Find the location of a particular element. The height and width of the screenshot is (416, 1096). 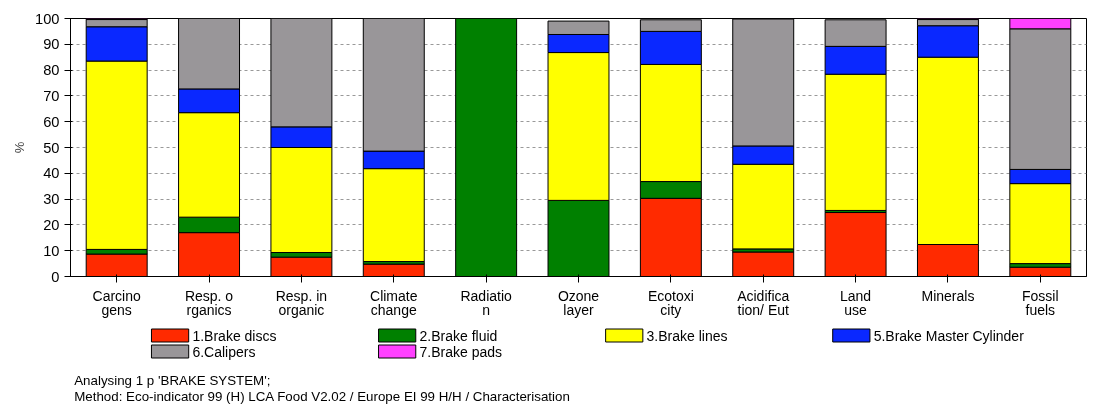

x-tick-label: Minerals is located at coordinates (948, 295).